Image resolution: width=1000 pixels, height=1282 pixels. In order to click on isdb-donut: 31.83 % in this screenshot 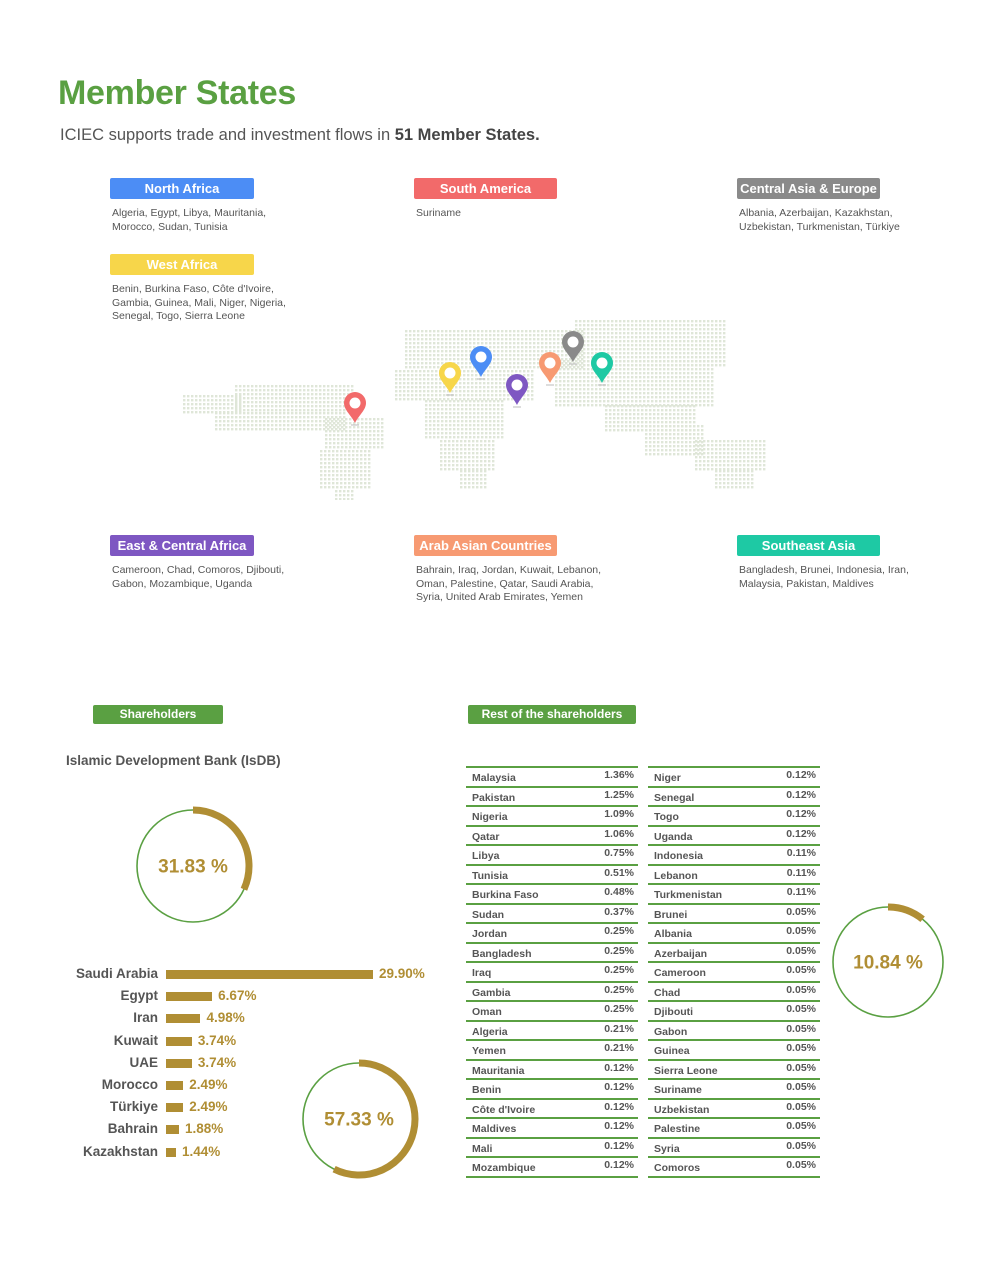, I will do `click(194, 864)`.